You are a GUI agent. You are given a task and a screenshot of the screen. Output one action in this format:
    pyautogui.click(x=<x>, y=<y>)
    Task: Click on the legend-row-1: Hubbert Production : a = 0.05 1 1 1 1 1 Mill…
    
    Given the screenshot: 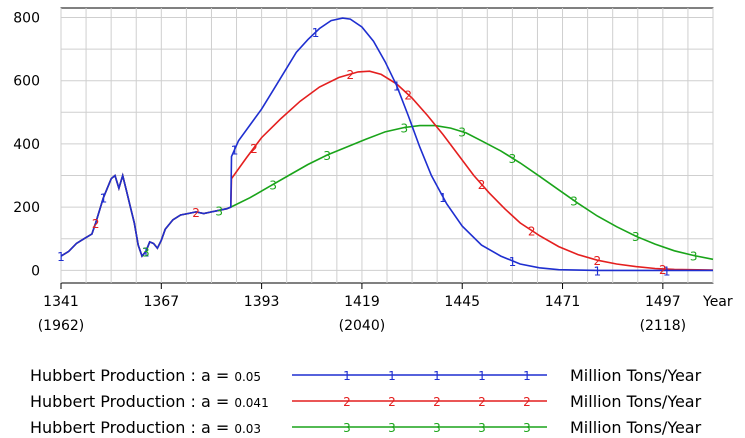 What is the action you would take?
    pyautogui.click(x=365, y=375)
    